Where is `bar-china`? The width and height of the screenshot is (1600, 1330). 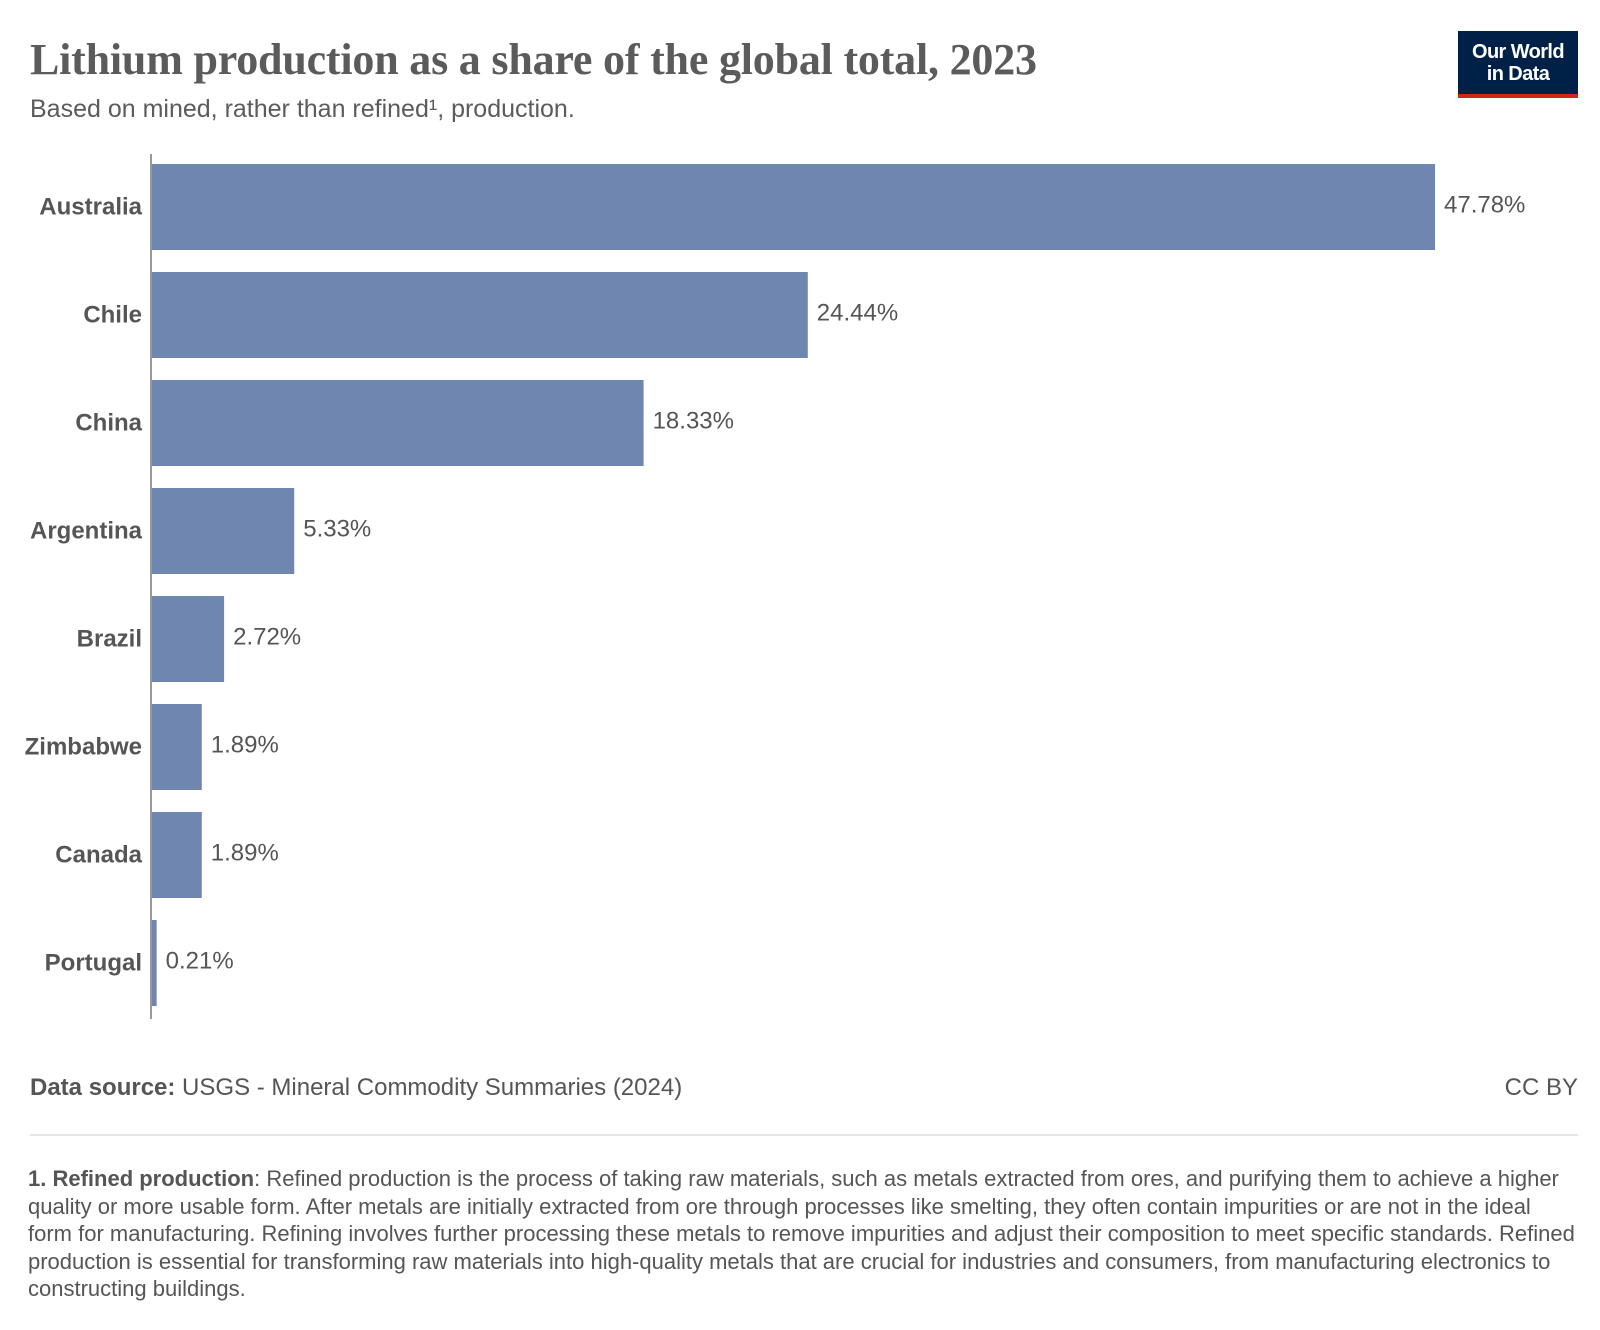 bar-china is located at coordinates (397, 423).